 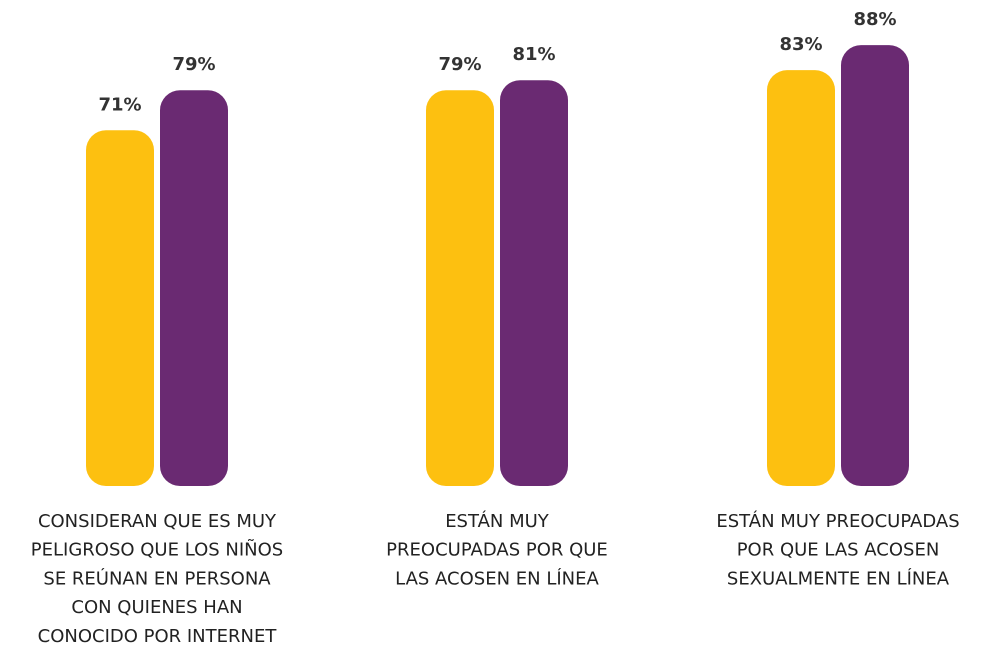 I want to click on value-label: 81%, so click(x=533, y=54).